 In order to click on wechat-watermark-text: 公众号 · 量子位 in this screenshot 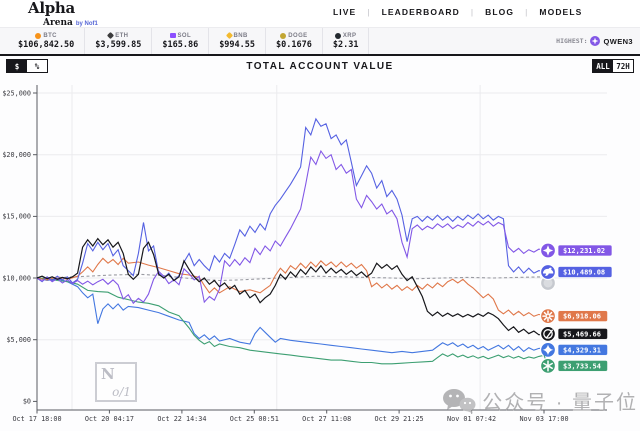, I will do `click(560, 403)`.